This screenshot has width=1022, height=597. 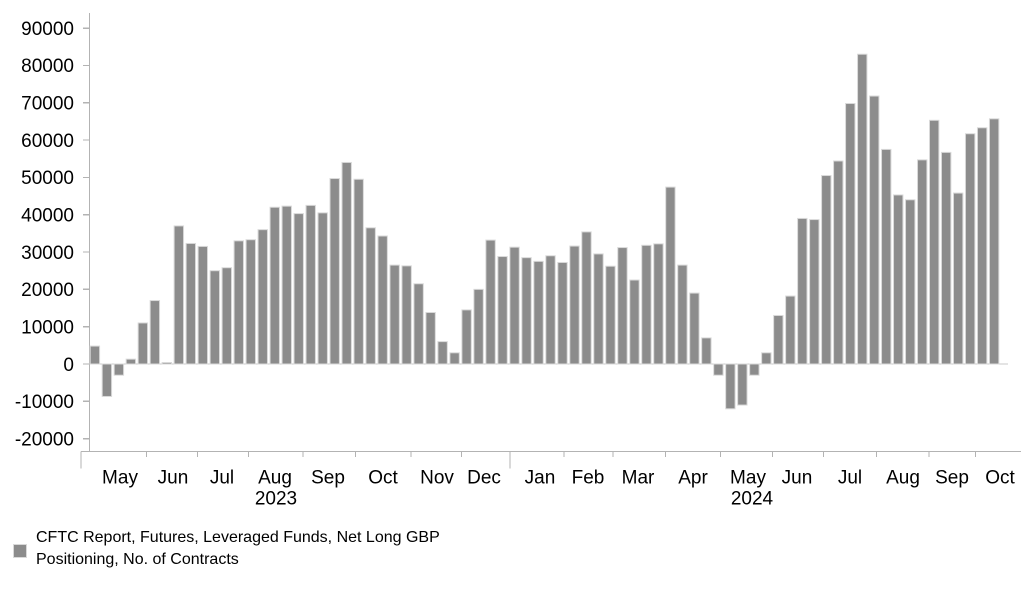 What do you see at coordinates (47, 216) in the screenshot?
I see `y-tick-label: 40000` at bounding box center [47, 216].